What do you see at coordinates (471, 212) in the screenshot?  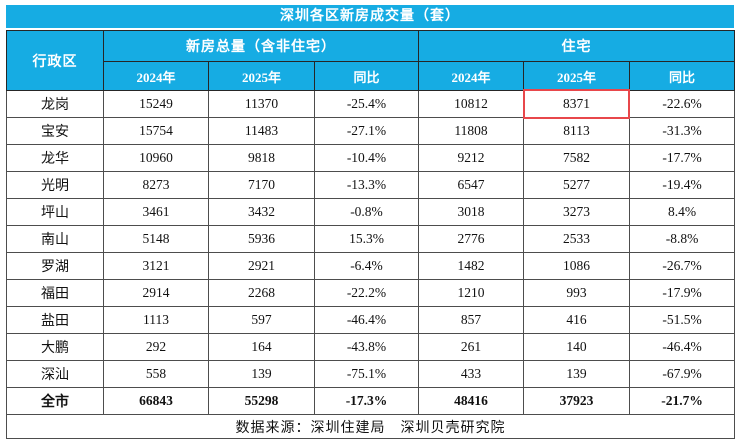 I see `value-cell: 3018` at bounding box center [471, 212].